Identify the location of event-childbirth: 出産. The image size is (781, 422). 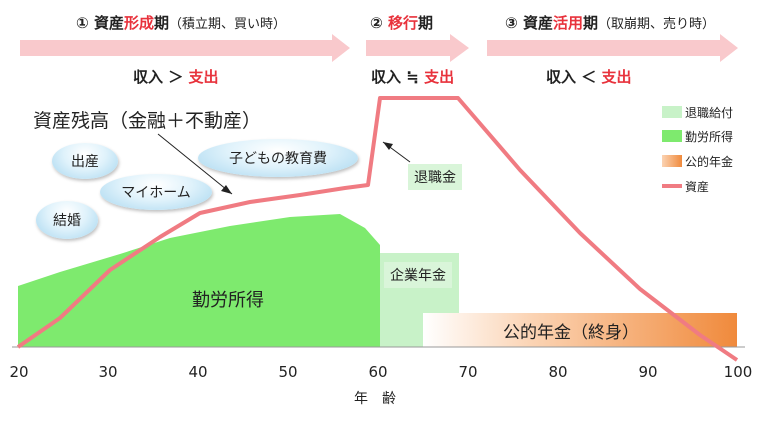
(85, 161).